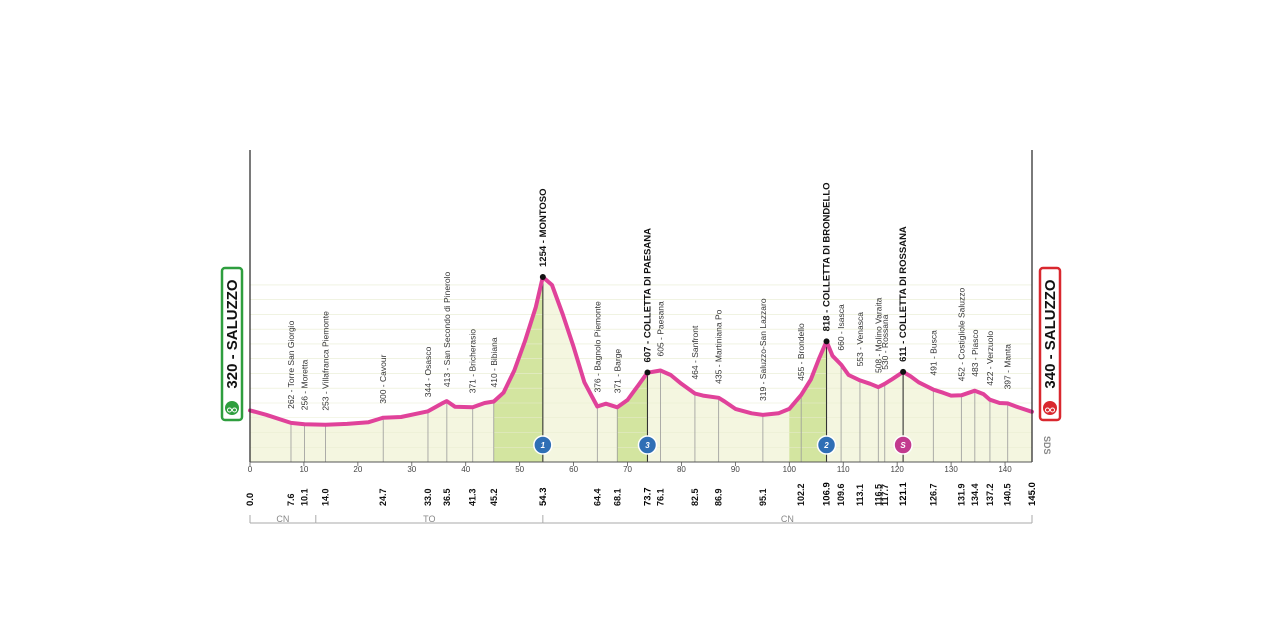  What do you see at coordinates (897, 469) in the screenshot?
I see `axis-tick-label: 120` at bounding box center [897, 469].